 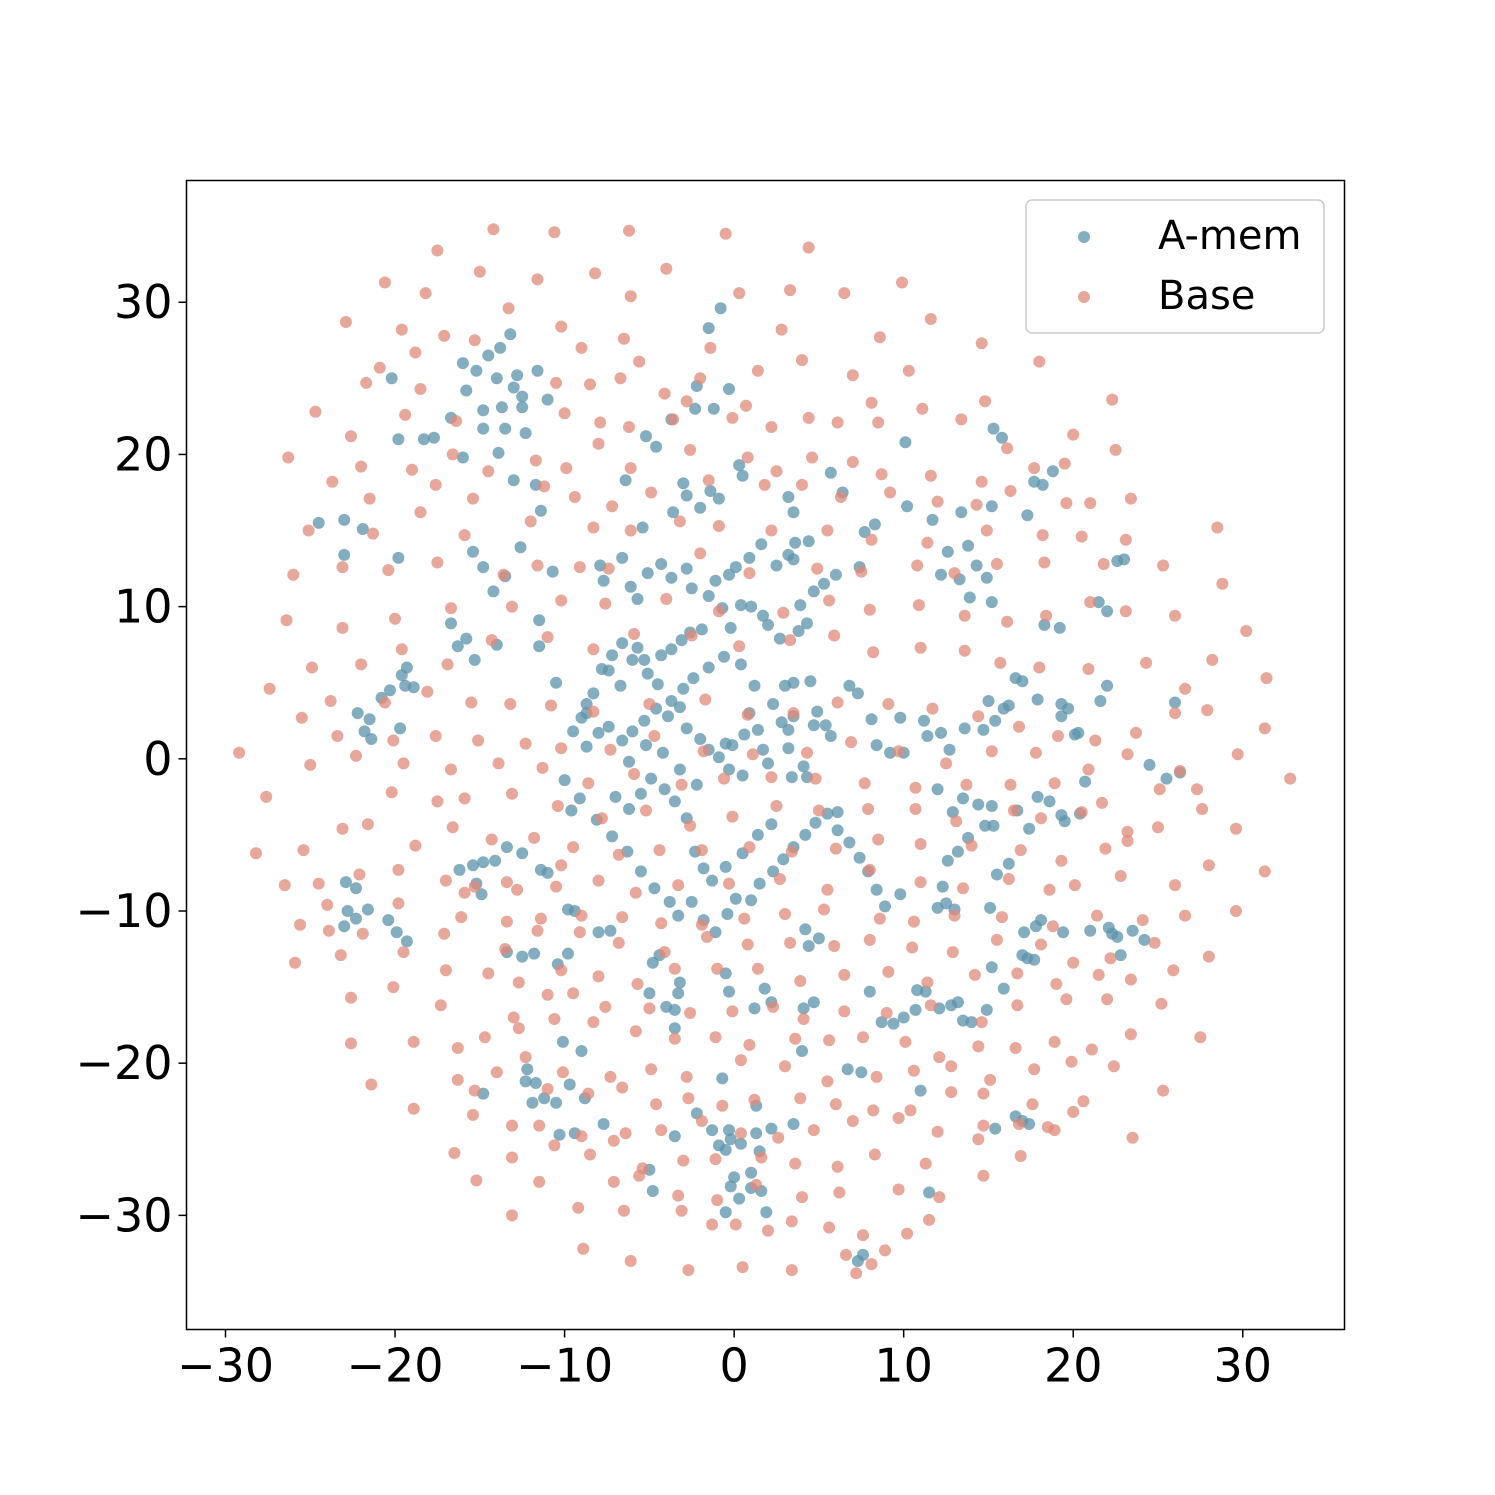 I want to click on x-tick-label: 10, so click(x=903, y=1366).